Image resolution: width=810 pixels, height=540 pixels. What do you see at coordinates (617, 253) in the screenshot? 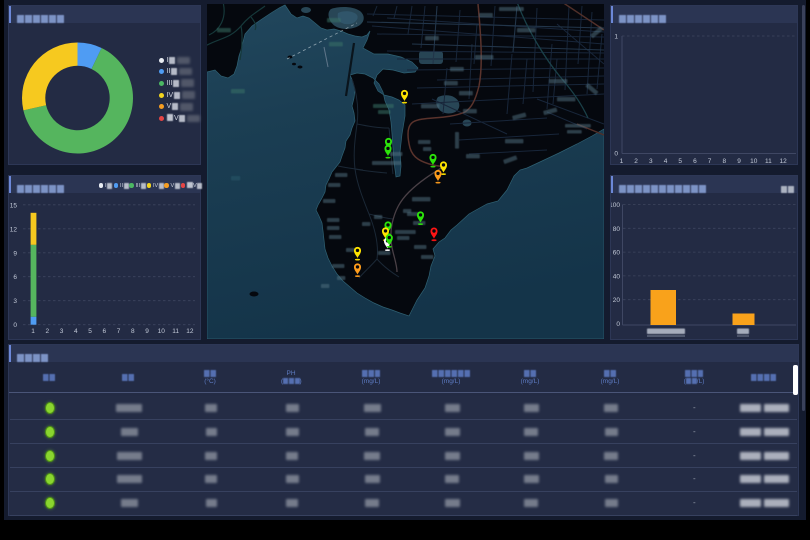
I see `svg-text: 60` at bounding box center [617, 253].